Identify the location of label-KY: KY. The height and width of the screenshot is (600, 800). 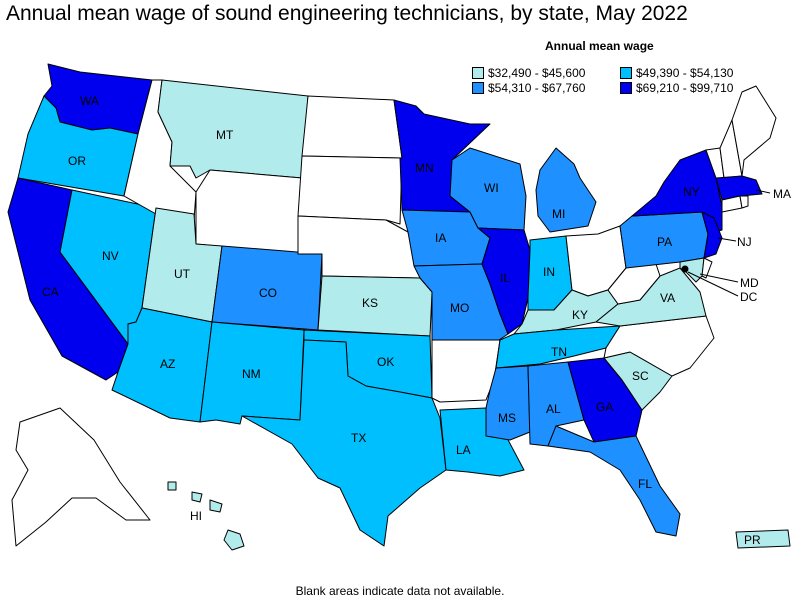
(580, 315).